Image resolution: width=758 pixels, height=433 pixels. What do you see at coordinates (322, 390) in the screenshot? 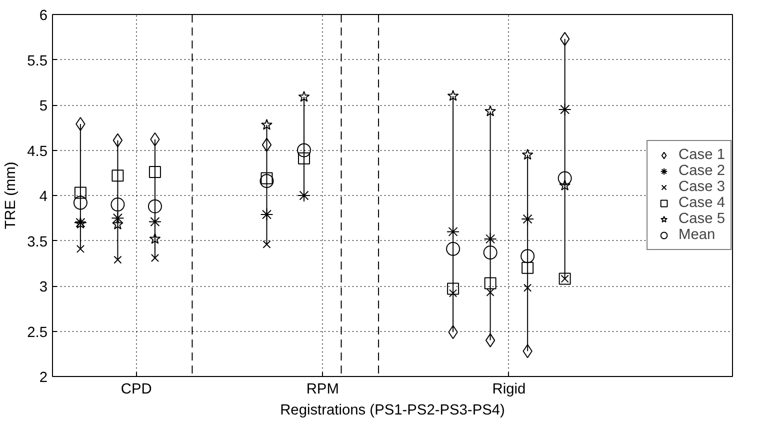
I see `x-tick-label: RPM` at bounding box center [322, 390].